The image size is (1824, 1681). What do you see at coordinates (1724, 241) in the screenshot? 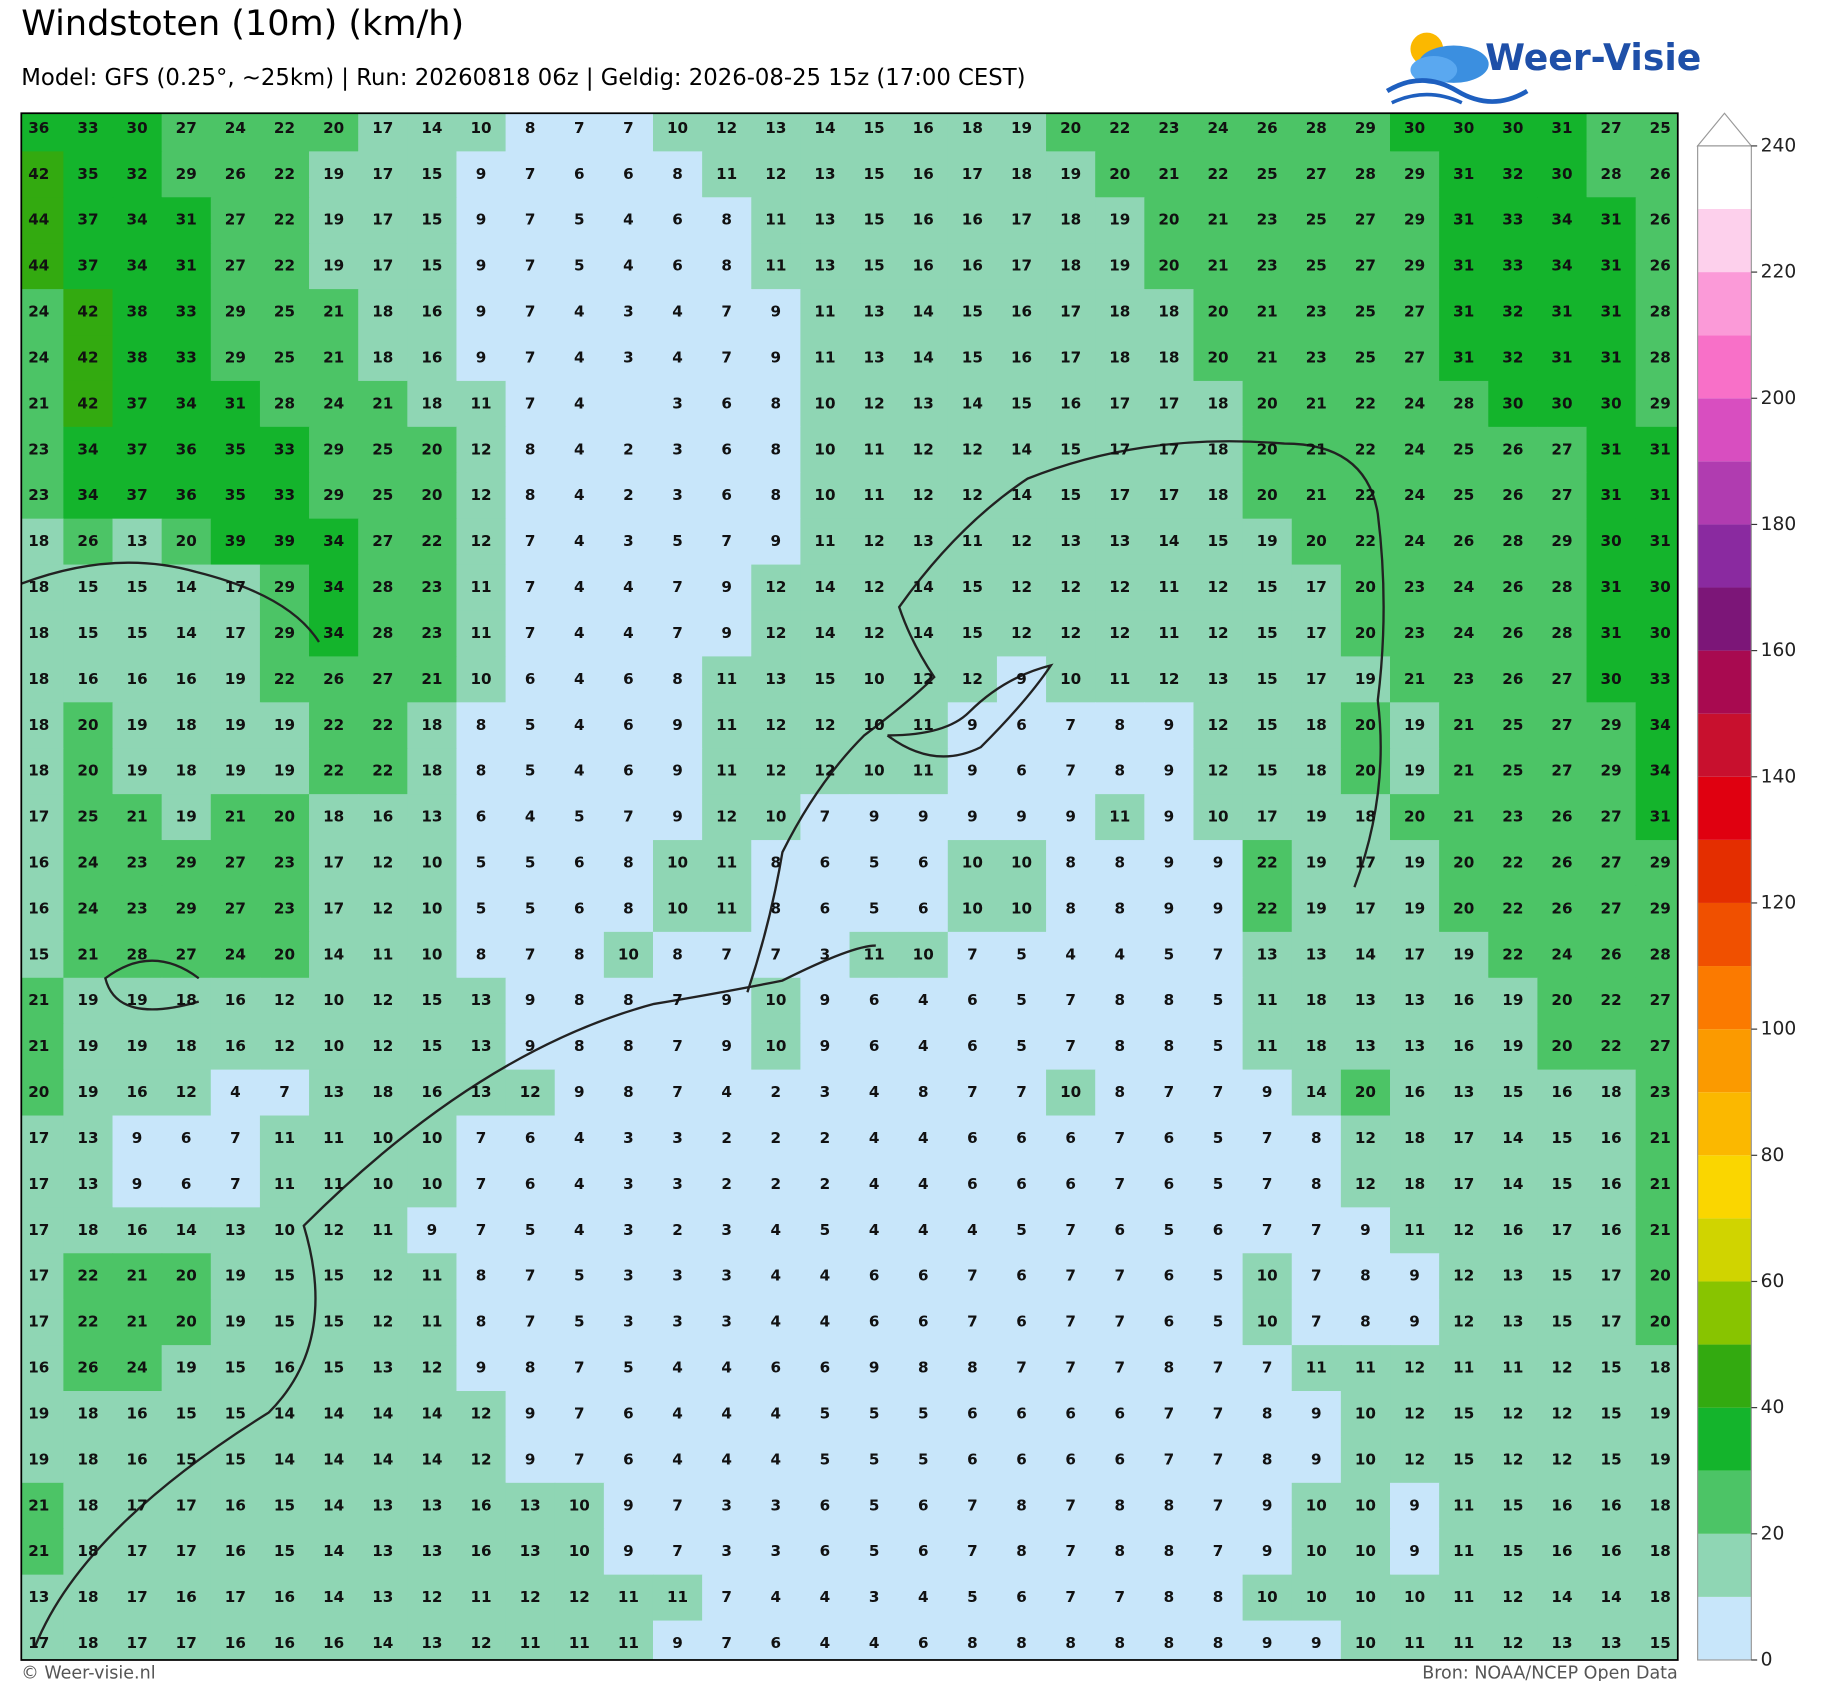
I see `colorbar-band` at bounding box center [1724, 241].